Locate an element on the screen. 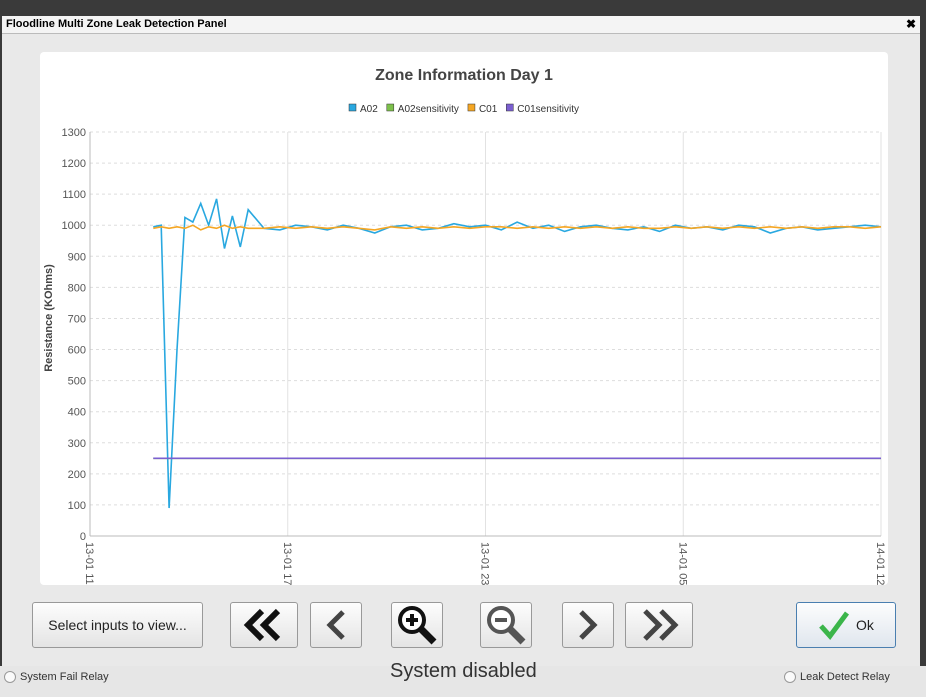 This screenshot has height=697, width=926. zoom-in-button is located at coordinates (417, 625).